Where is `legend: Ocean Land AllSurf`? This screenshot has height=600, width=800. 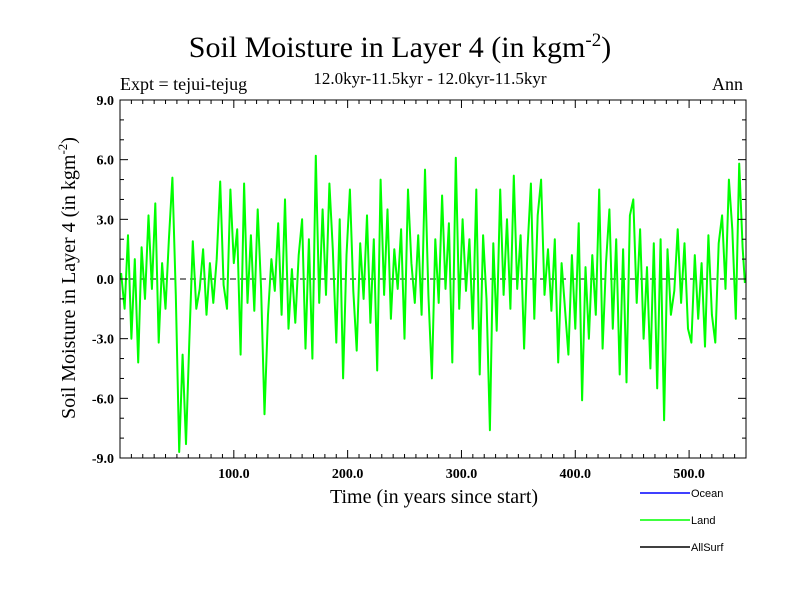 legend: Ocean Land AllSurf is located at coordinates (682, 521).